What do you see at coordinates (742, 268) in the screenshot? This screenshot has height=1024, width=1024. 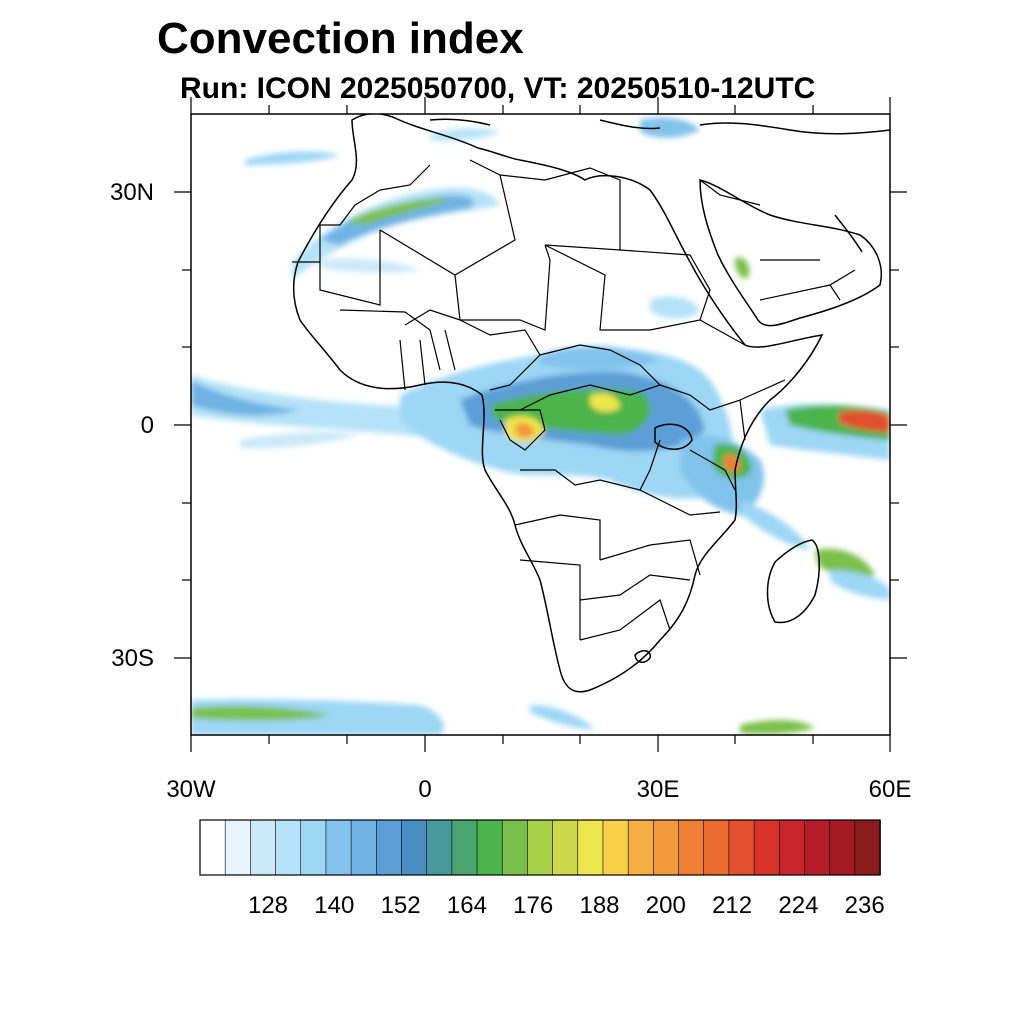 I see `field-arabia-patch` at bounding box center [742, 268].